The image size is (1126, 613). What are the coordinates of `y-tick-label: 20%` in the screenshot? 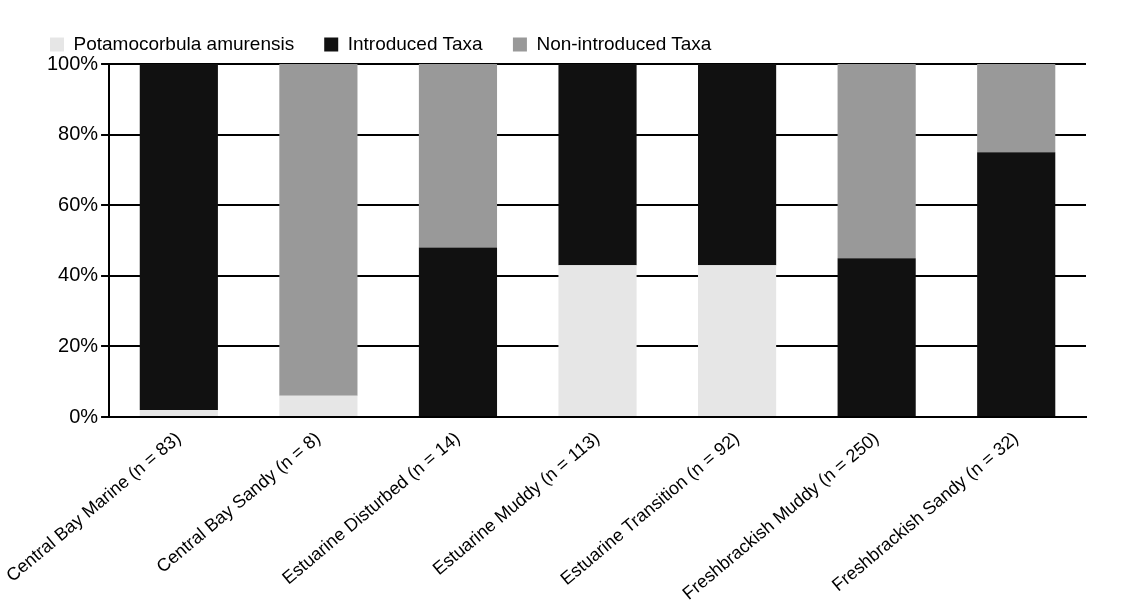 It's located at (78, 344).